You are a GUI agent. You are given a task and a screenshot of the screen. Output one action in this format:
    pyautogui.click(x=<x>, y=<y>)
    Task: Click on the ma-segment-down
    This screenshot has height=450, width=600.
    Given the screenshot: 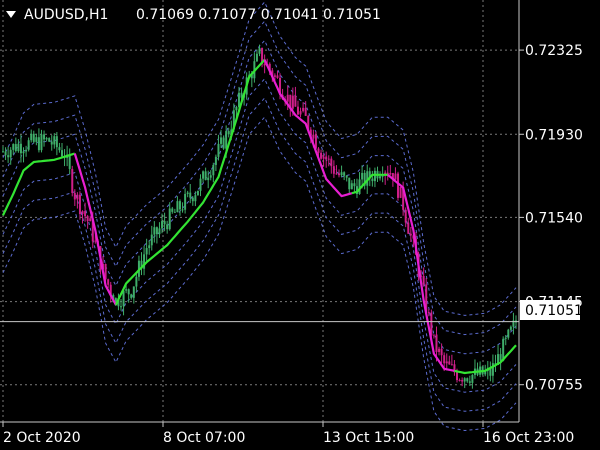 What is the action you would take?
    pyautogui.click(x=308, y=128)
    